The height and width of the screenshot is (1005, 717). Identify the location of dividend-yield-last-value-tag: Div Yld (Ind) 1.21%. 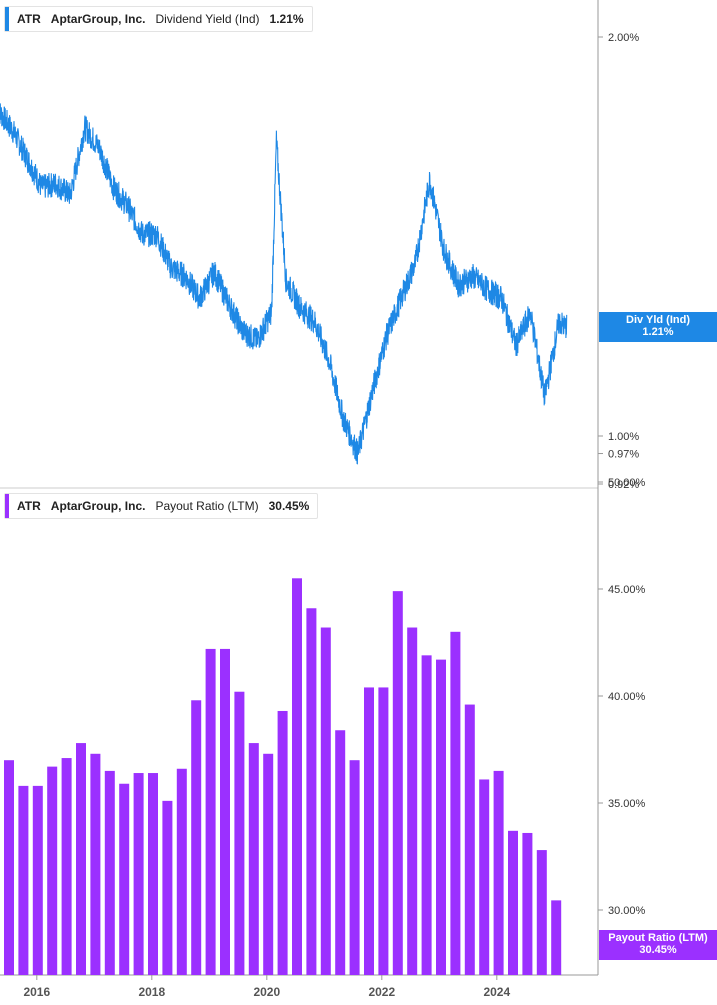
(658, 327).